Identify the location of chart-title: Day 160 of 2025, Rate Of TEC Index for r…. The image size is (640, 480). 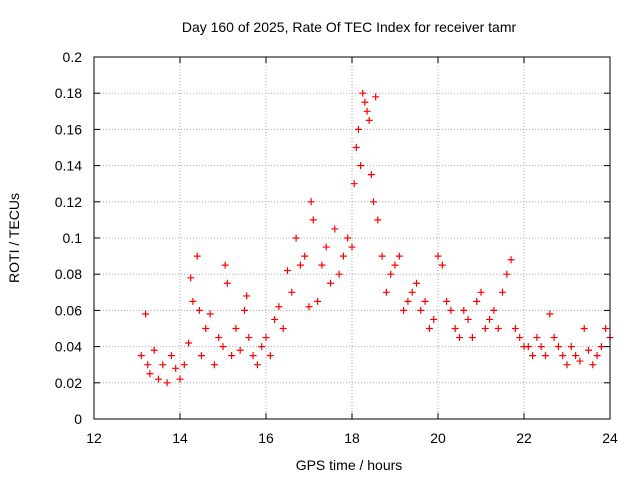
(349, 27).